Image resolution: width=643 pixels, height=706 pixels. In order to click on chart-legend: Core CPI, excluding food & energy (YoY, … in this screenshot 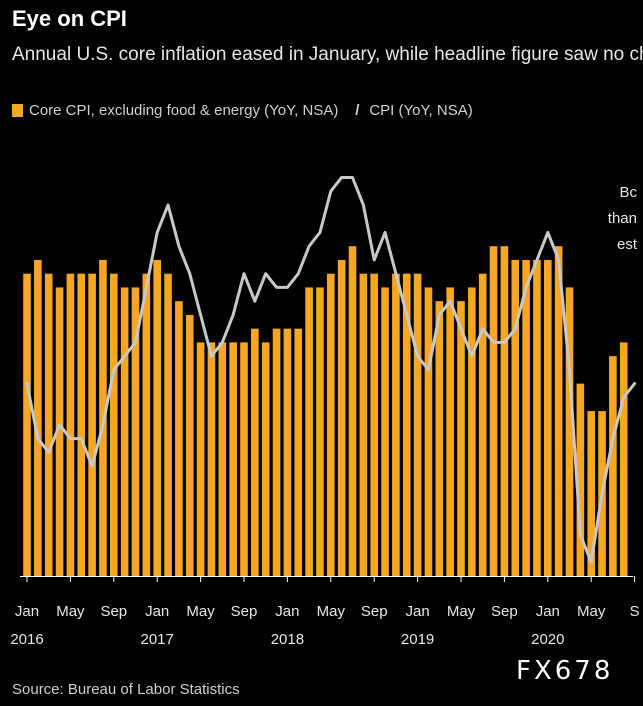, I will do `click(242, 110)`.